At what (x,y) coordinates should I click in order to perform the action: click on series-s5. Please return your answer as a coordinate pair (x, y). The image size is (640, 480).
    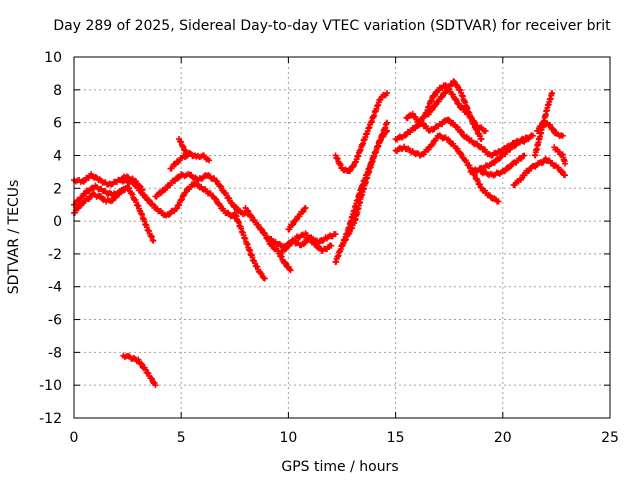
    Looking at the image, I should click on (202, 194).